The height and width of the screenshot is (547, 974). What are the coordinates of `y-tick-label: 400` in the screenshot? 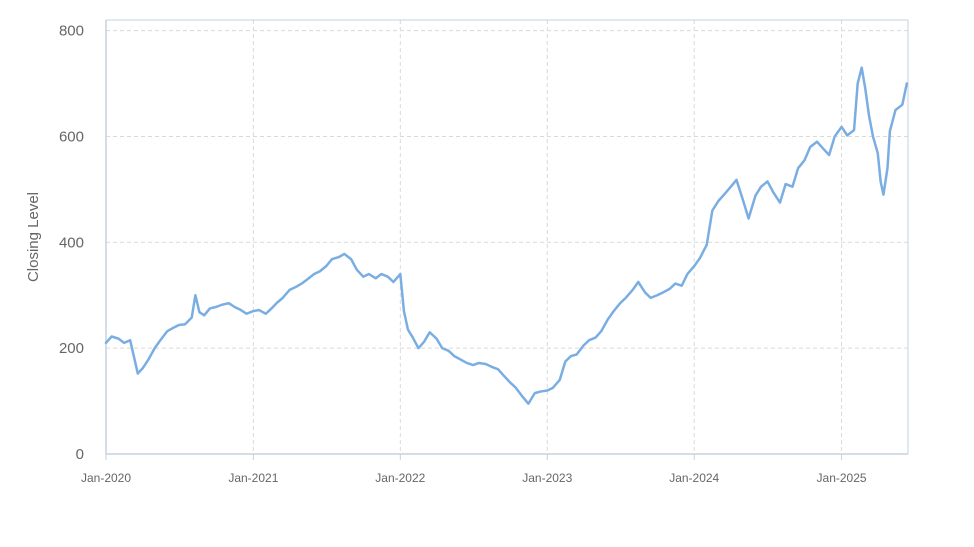 It's located at (71, 242).